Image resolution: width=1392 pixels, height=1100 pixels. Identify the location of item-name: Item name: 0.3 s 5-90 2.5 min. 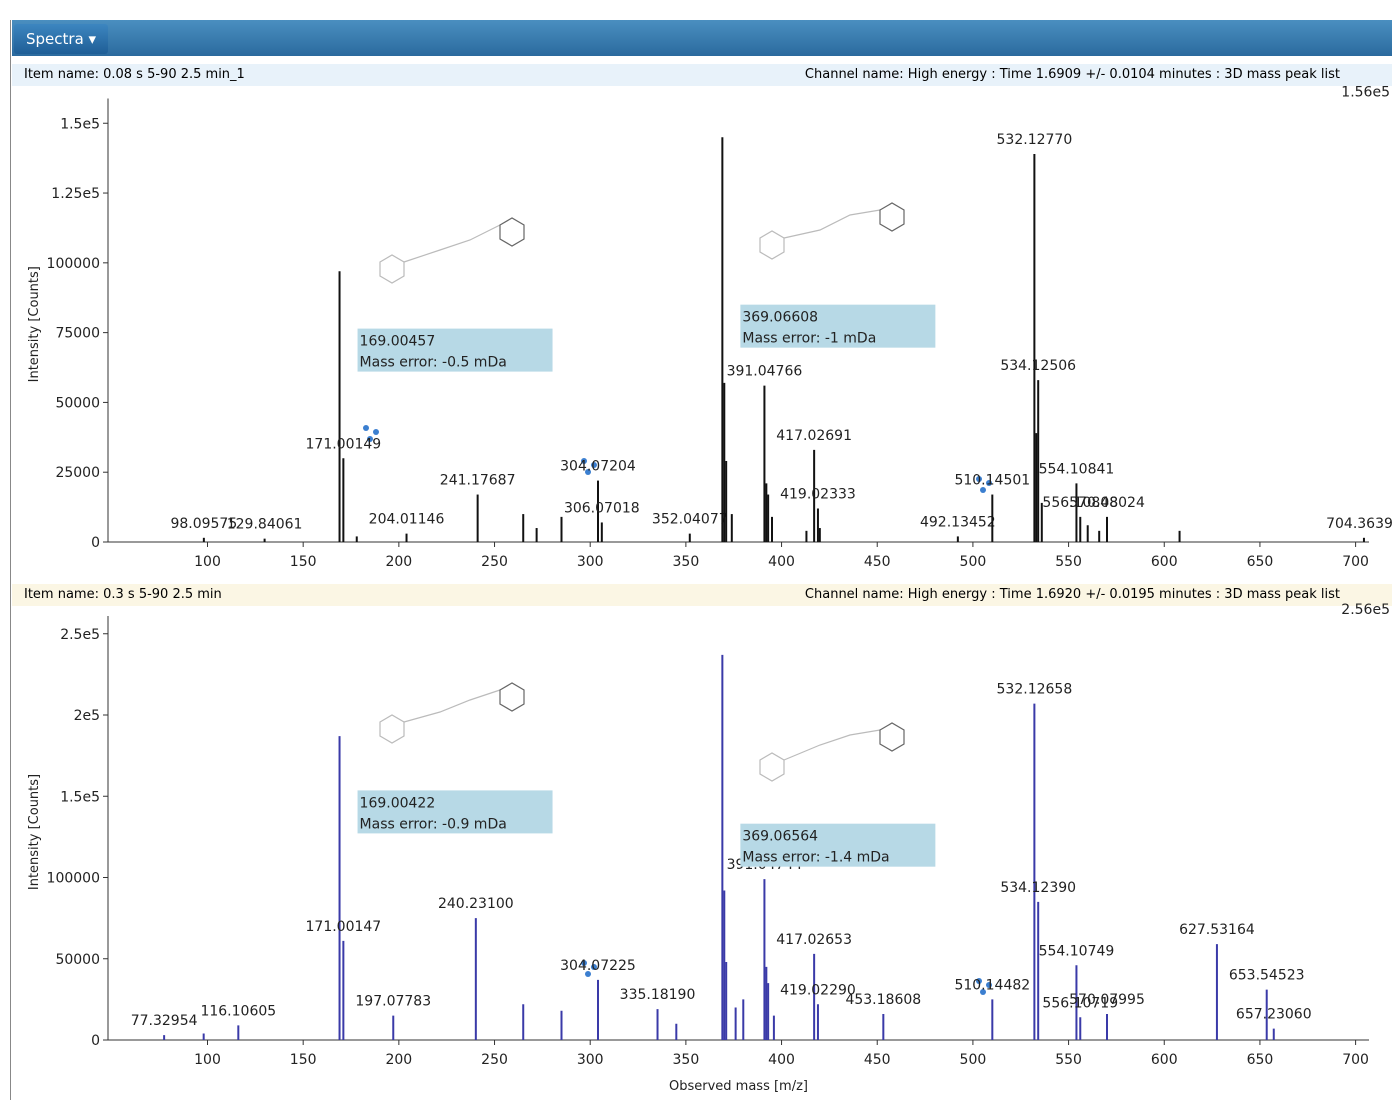
(123, 594).